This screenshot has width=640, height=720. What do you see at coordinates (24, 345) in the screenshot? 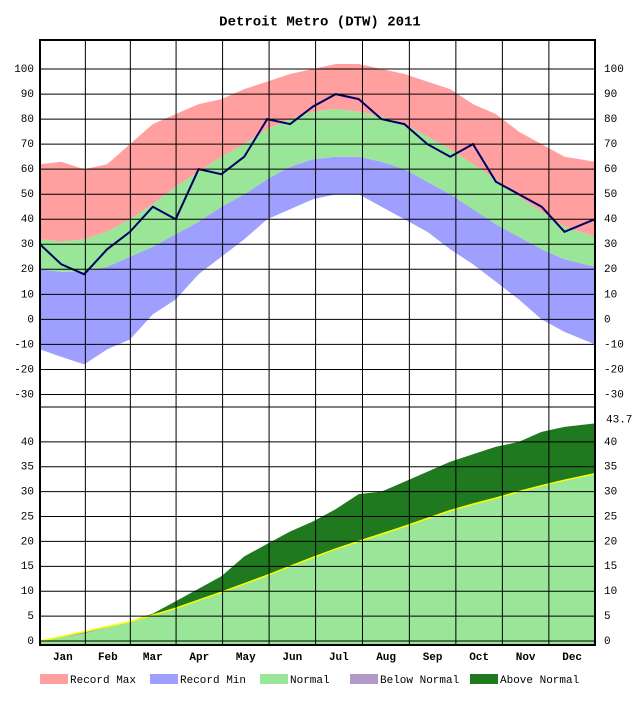
I see `y-tick-label: -10` at bounding box center [24, 345].